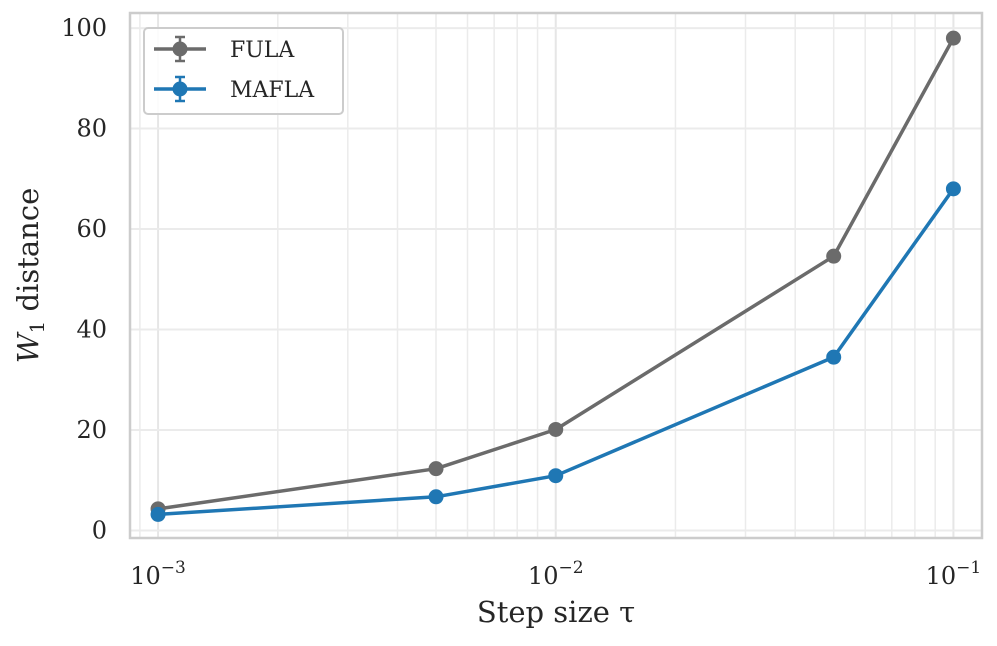  Describe the element at coordinates (84, 279) in the screenshot. I see `y-axis-ticks: 0 20 40 60 80 100` at that location.